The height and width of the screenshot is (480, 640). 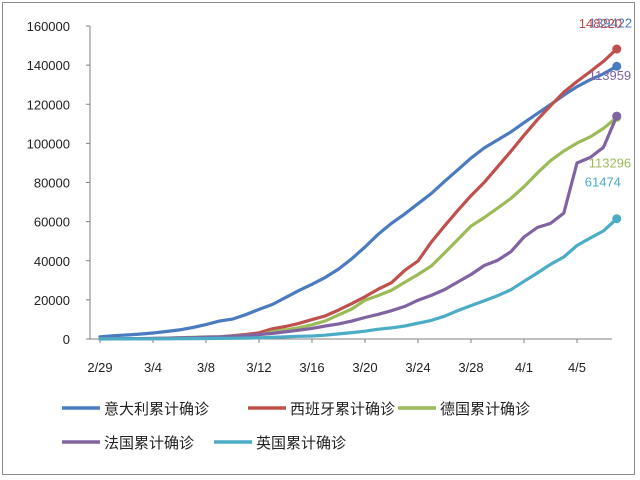 What do you see at coordinates (52, 300) in the screenshot?
I see `y-tick-label: 20000` at bounding box center [52, 300].